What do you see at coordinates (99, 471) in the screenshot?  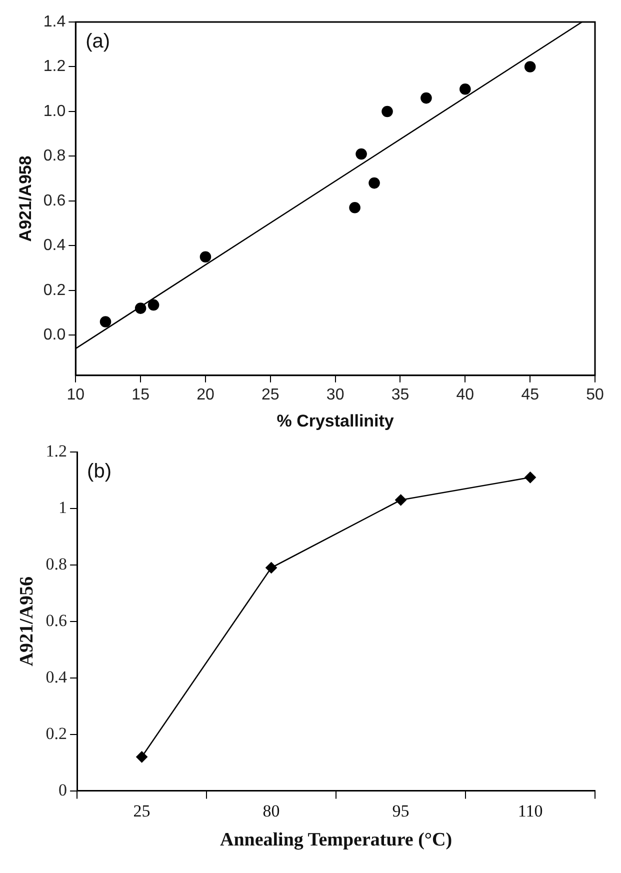 I see `annotation: (b)` at bounding box center [99, 471].